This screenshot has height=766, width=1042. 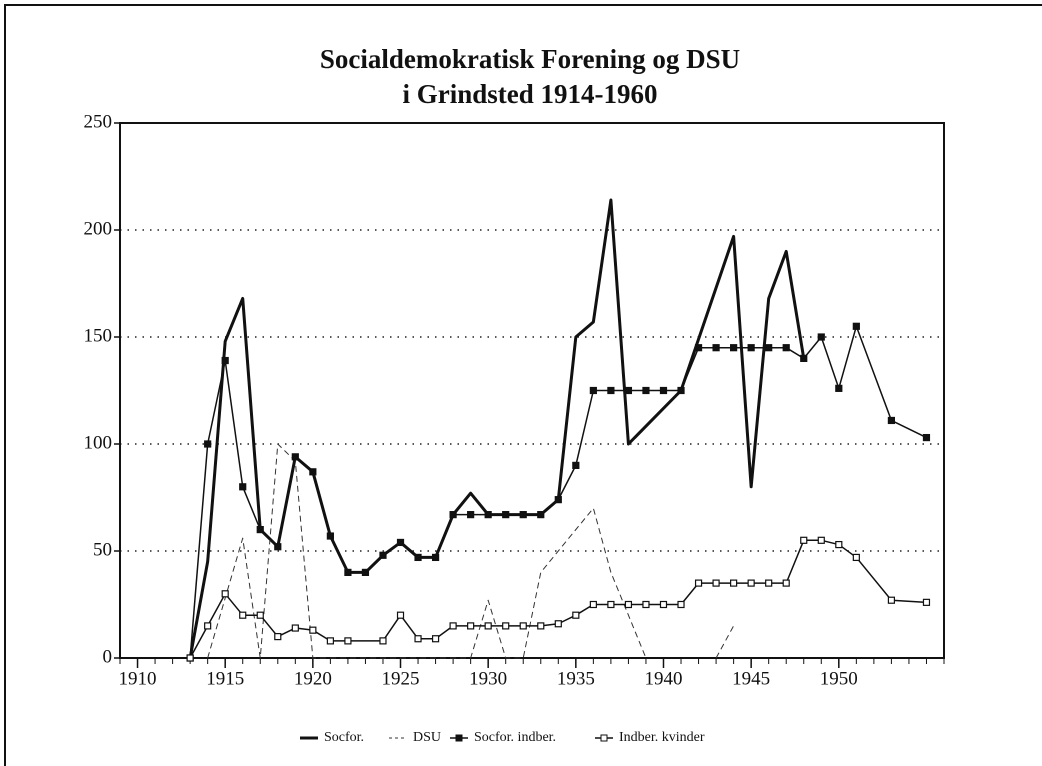 What do you see at coordinates (98, 121) in the screenshot?
I see `y-tick-label: 250` at bounding box center [98, 121].